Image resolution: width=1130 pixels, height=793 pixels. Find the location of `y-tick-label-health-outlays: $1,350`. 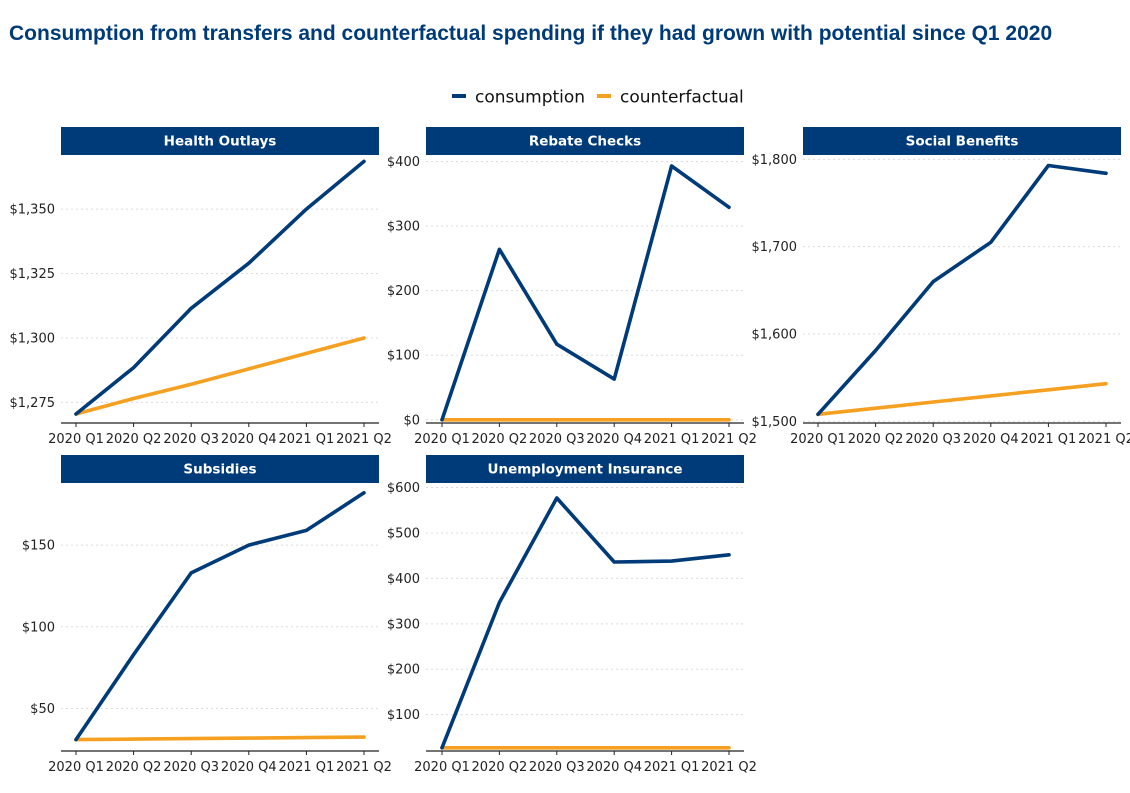

y-tick-label-health-outlays: $1,350 is located at coordinates (33, 210).